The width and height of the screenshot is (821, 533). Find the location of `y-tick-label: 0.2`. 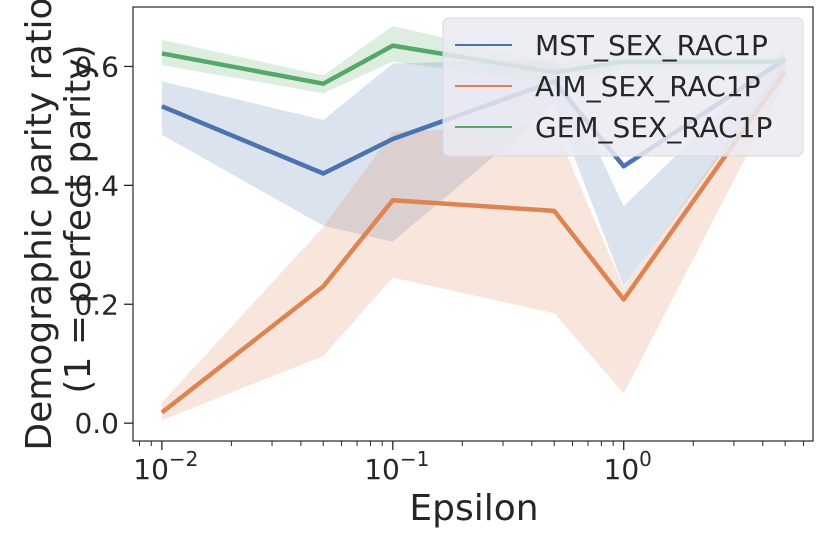

y-tick-label: 0.2 is located at coordinates (96, 304).